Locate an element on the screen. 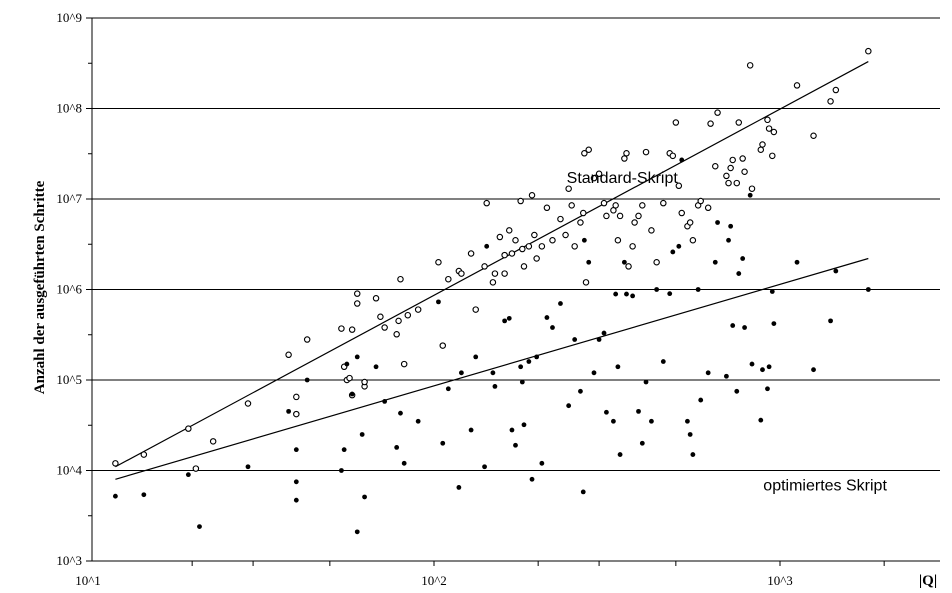  y-tick-label: 10^9 is located at coordinates (69, 17).